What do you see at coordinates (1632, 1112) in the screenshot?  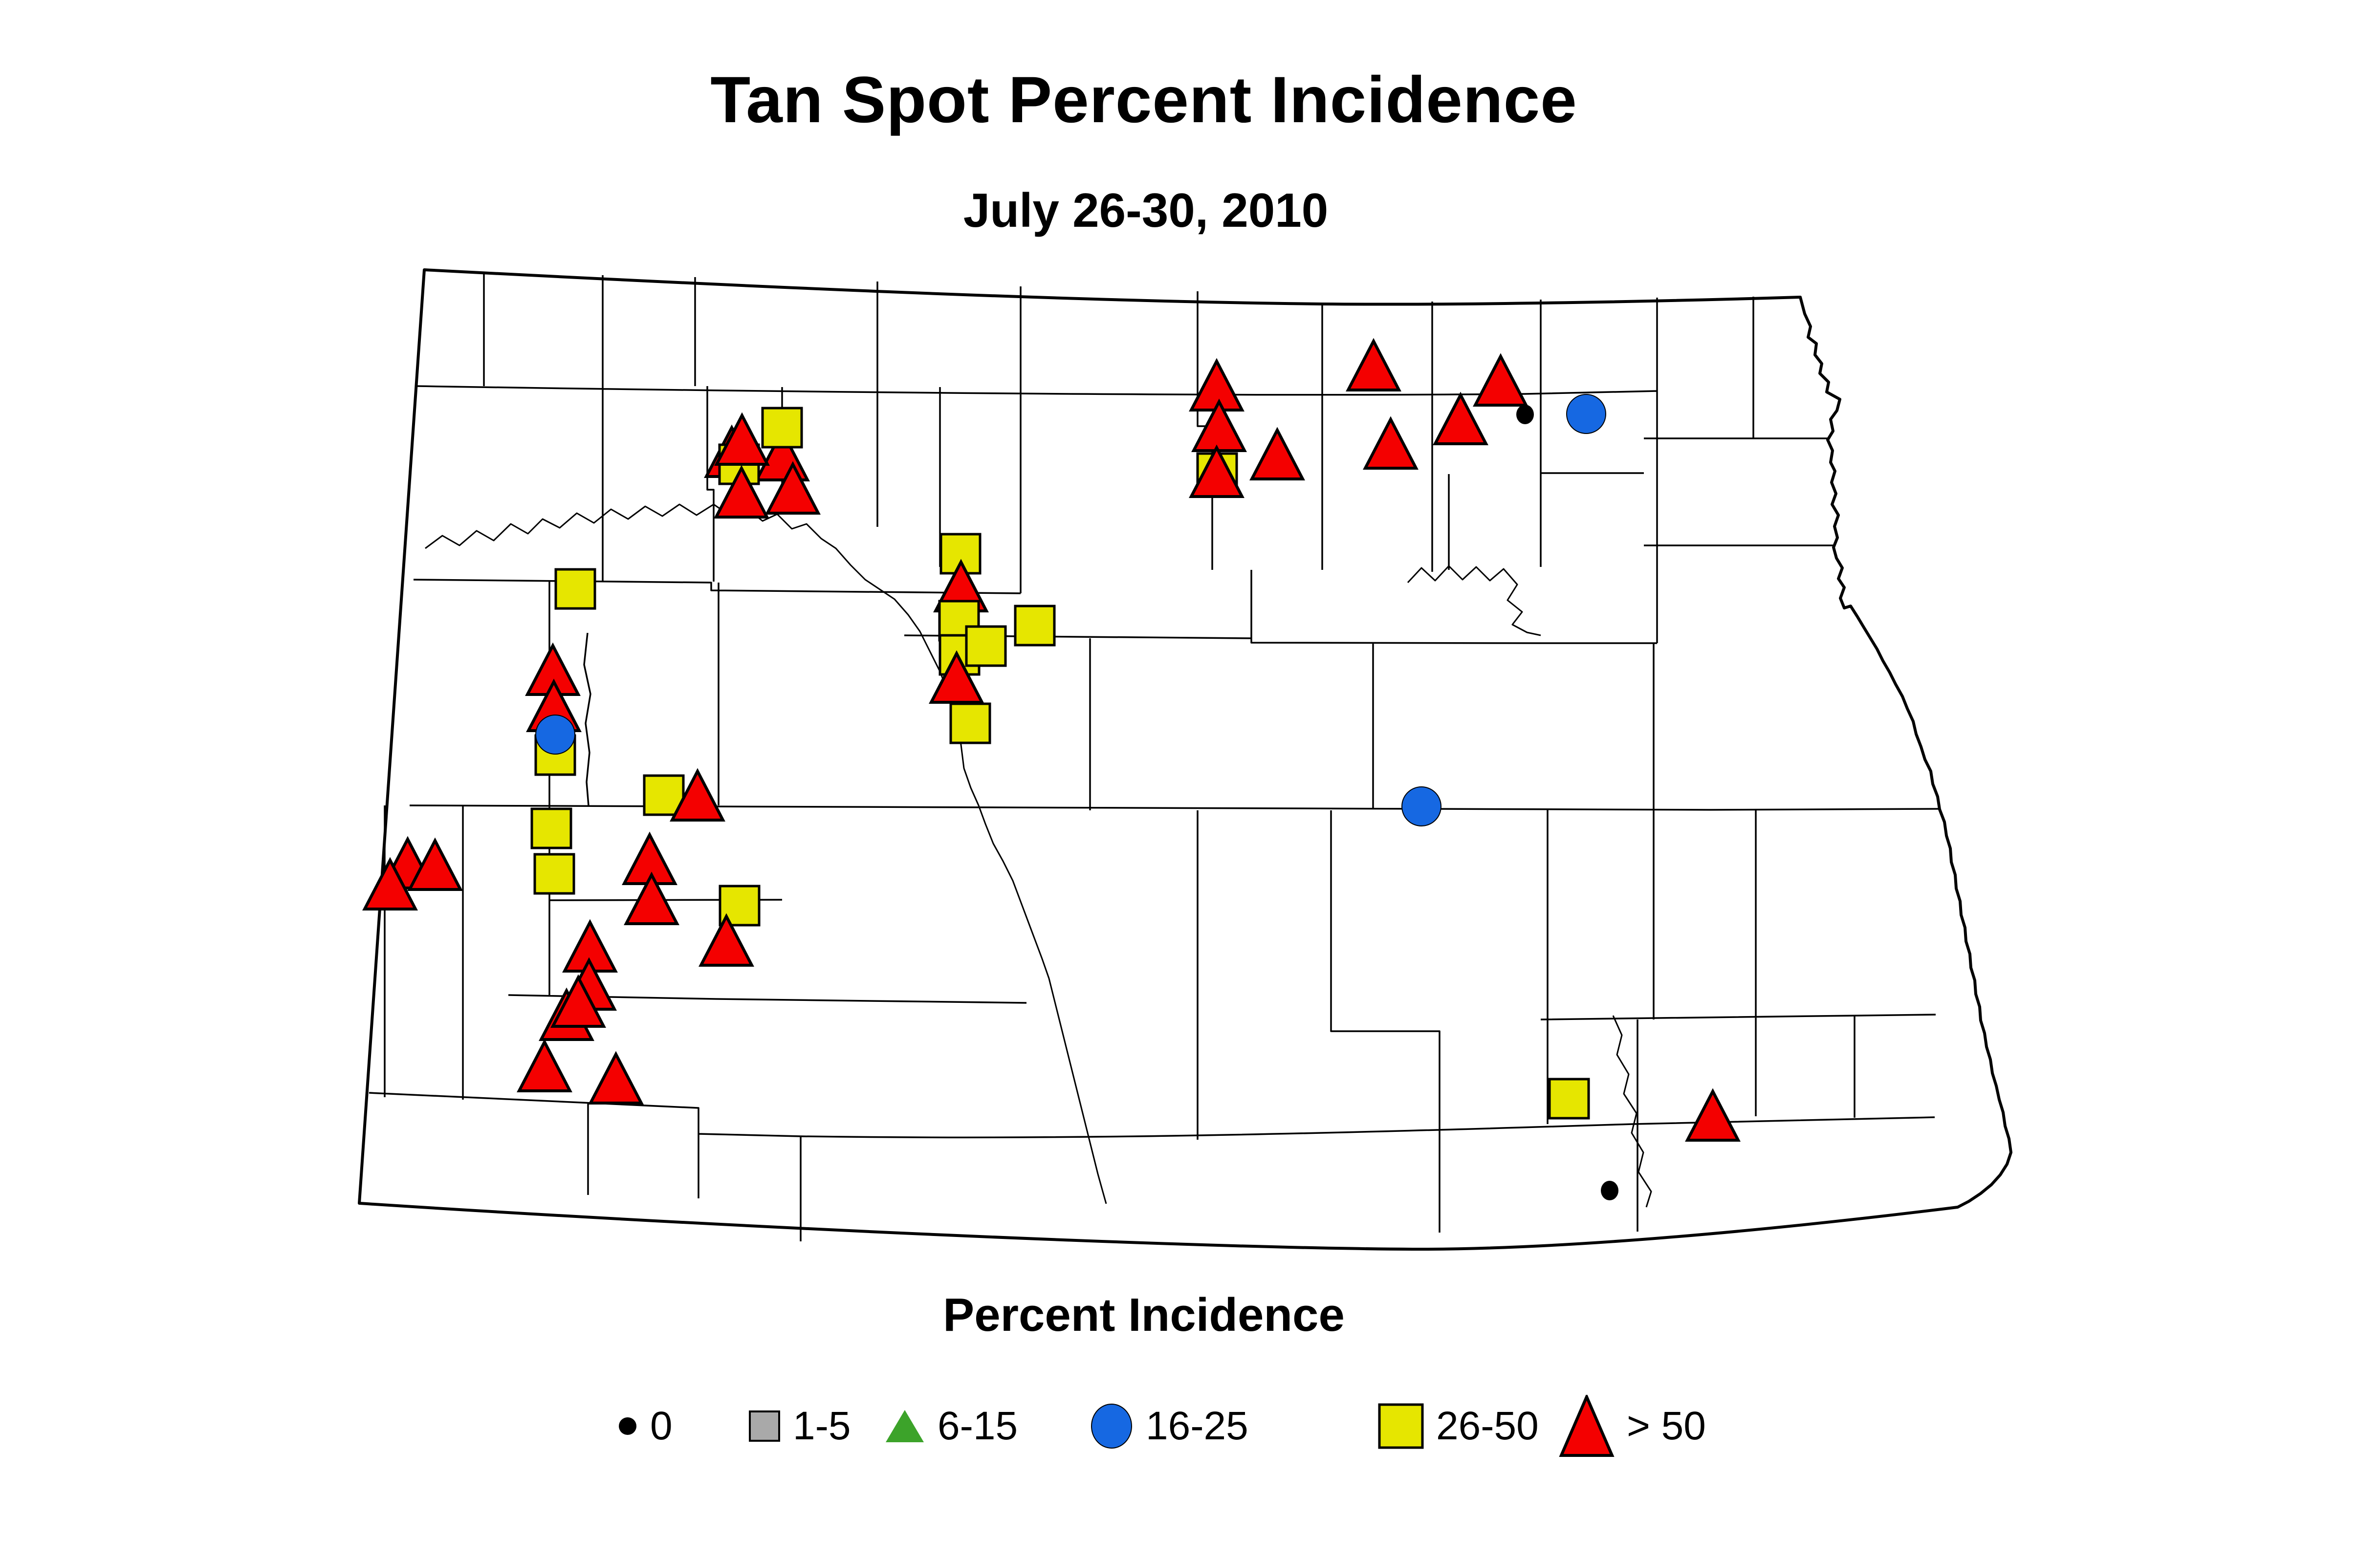 I see `james-river` at bounding box center [1632, 1112].